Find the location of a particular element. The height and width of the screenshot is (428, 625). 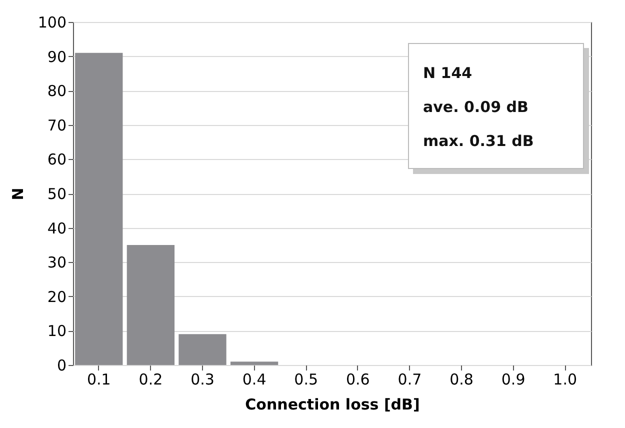

x-tick-label: 0.4 is located at coordinates (254, 379).